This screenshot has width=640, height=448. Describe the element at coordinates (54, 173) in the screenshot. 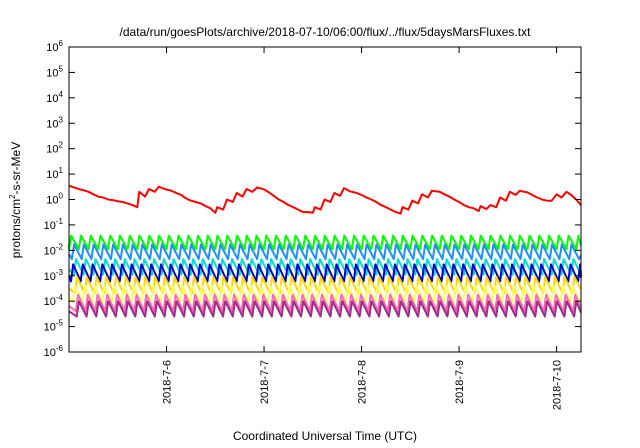

I see `y-tick-label: 10¹` at that location.